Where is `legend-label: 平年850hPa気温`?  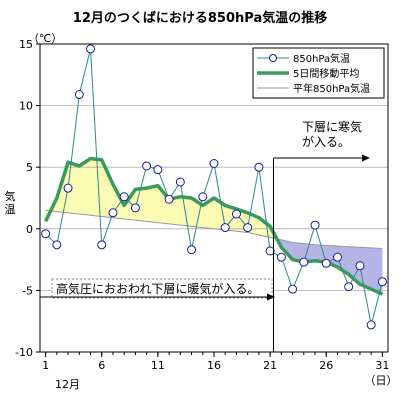 legend-label: 平年850hPa気温 is located at coordinates (331, 88).